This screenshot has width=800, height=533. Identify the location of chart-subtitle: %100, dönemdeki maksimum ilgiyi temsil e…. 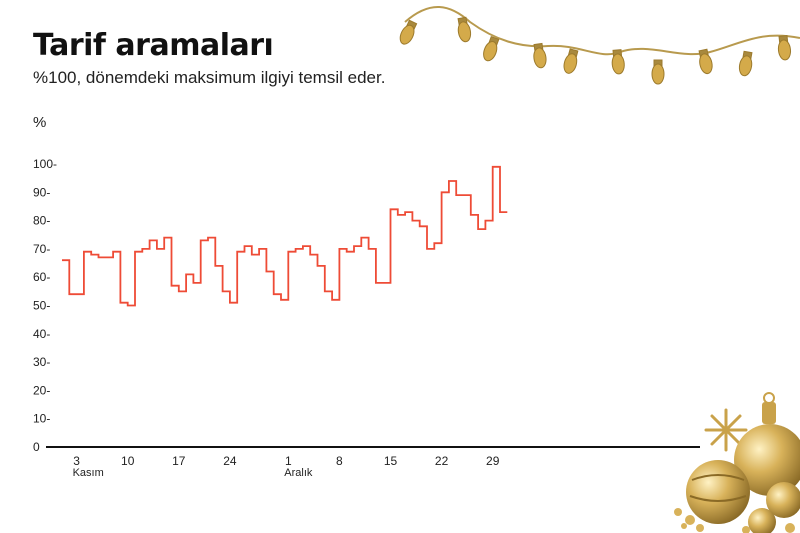
(209, 77).